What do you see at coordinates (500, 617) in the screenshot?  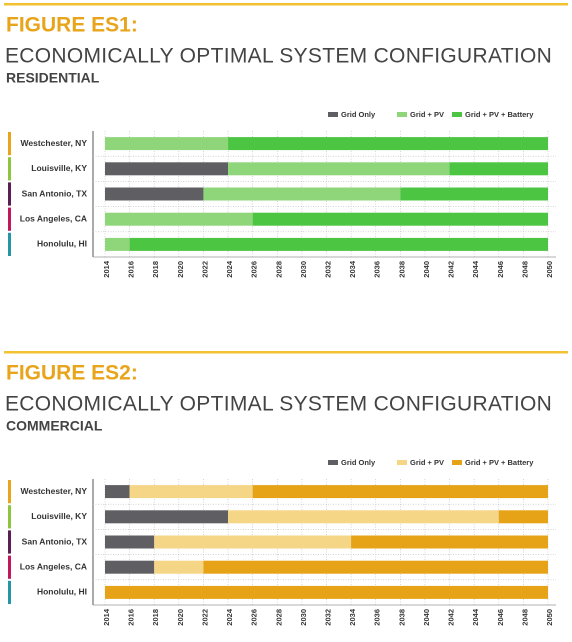 I see `x-tick-label: 2046` at bounding box center [500, 617].